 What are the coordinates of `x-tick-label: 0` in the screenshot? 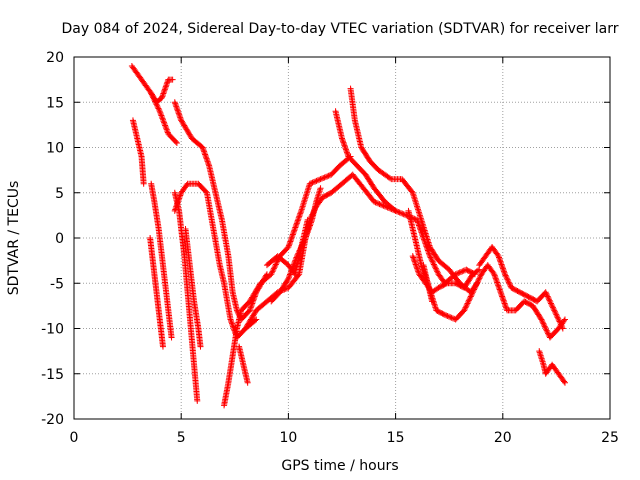 It's located at (74, 438).